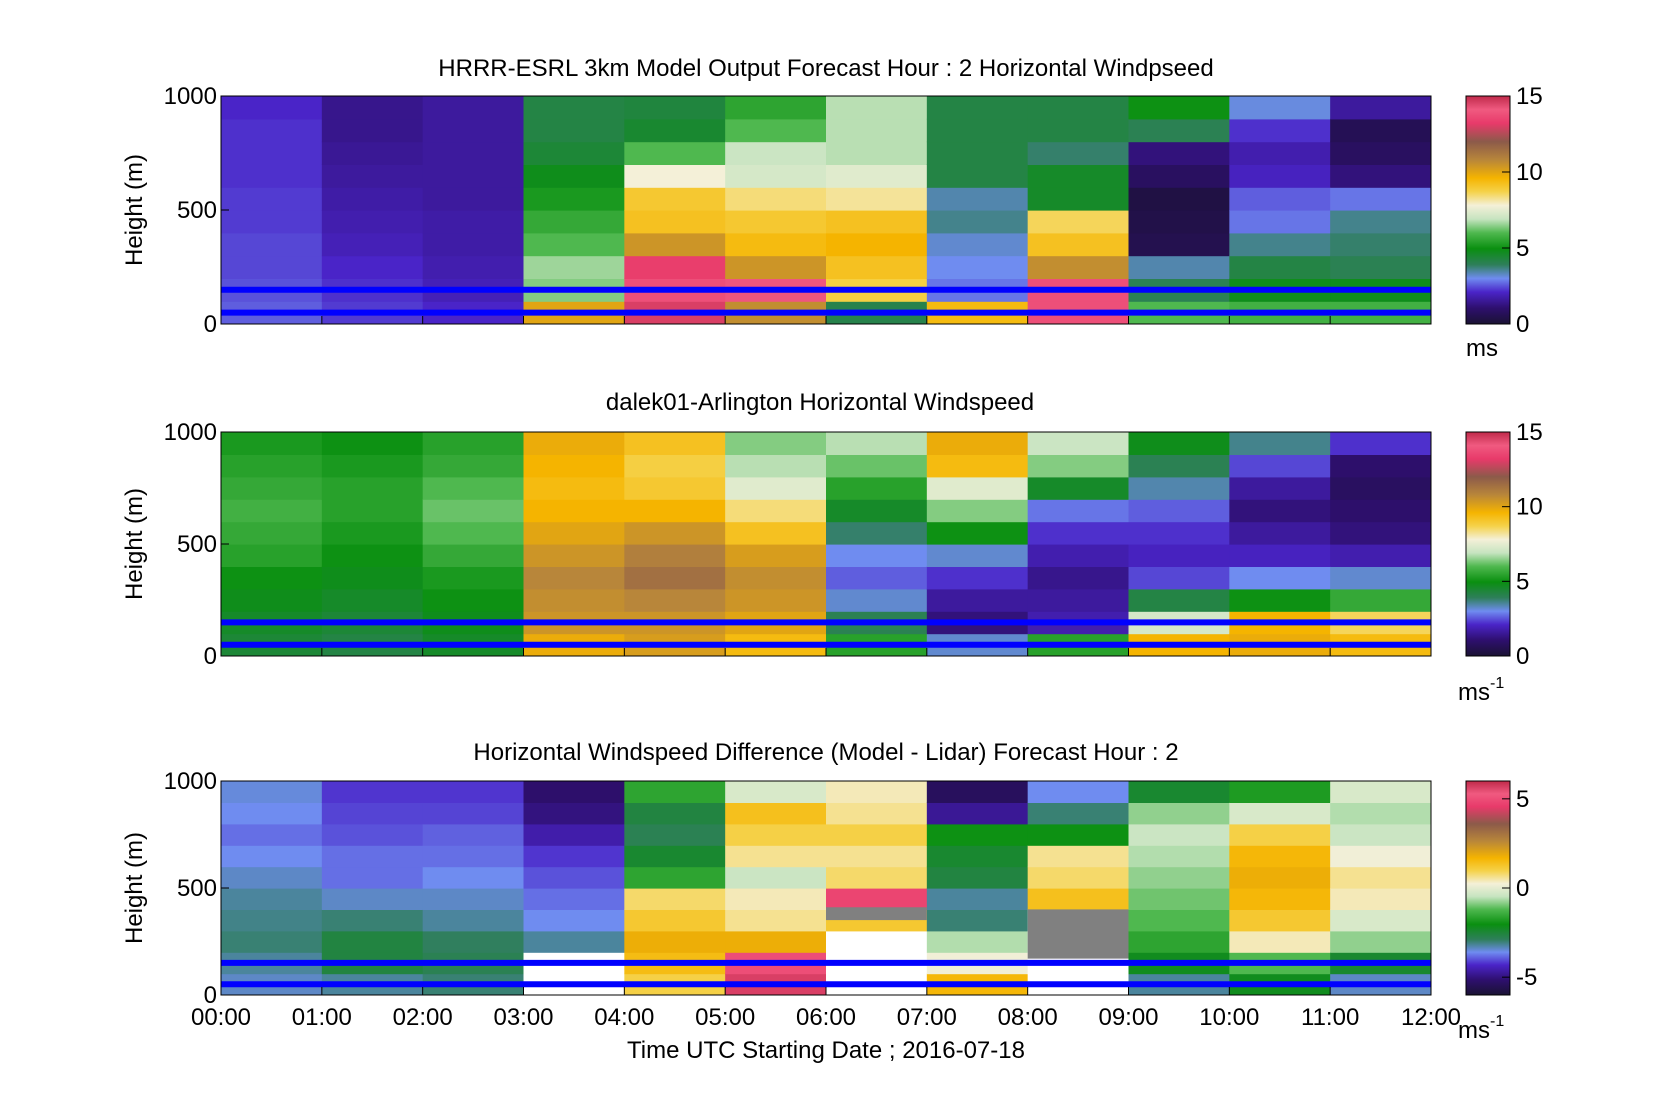 Image resolution: width=1680 pixels, height=1102 pixels. What do you see at coordinates (1128, 1017) in the screenshot?
I see `x-tick-label: 09:00` at bounding box center [1128, 1017].